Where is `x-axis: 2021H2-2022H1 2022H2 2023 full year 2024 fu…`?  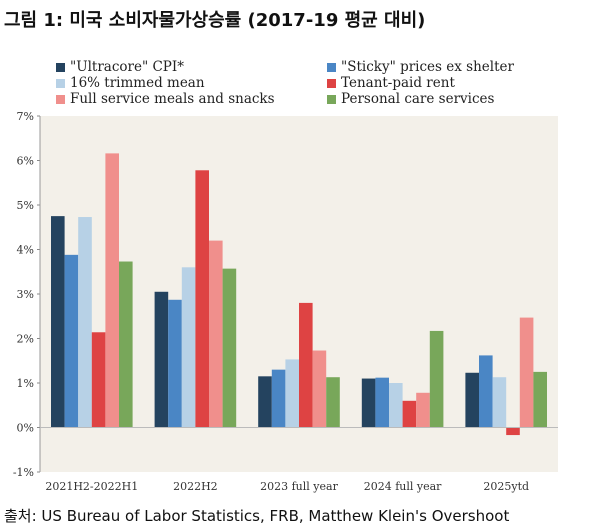
x-axis: 2021H2-2022H1 2022H2 2023 full year 2024 fu… is located at coordinates (299, 460).